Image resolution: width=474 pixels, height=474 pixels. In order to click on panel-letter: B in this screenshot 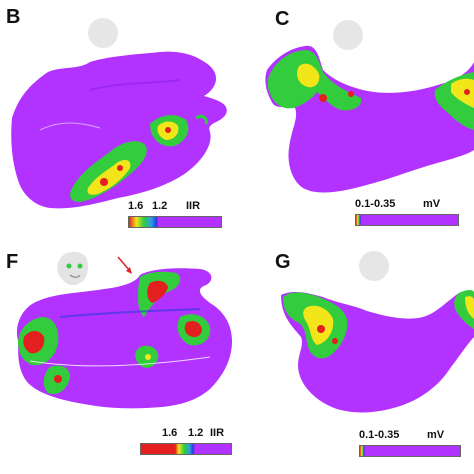, I will do `click(13, 17)`.